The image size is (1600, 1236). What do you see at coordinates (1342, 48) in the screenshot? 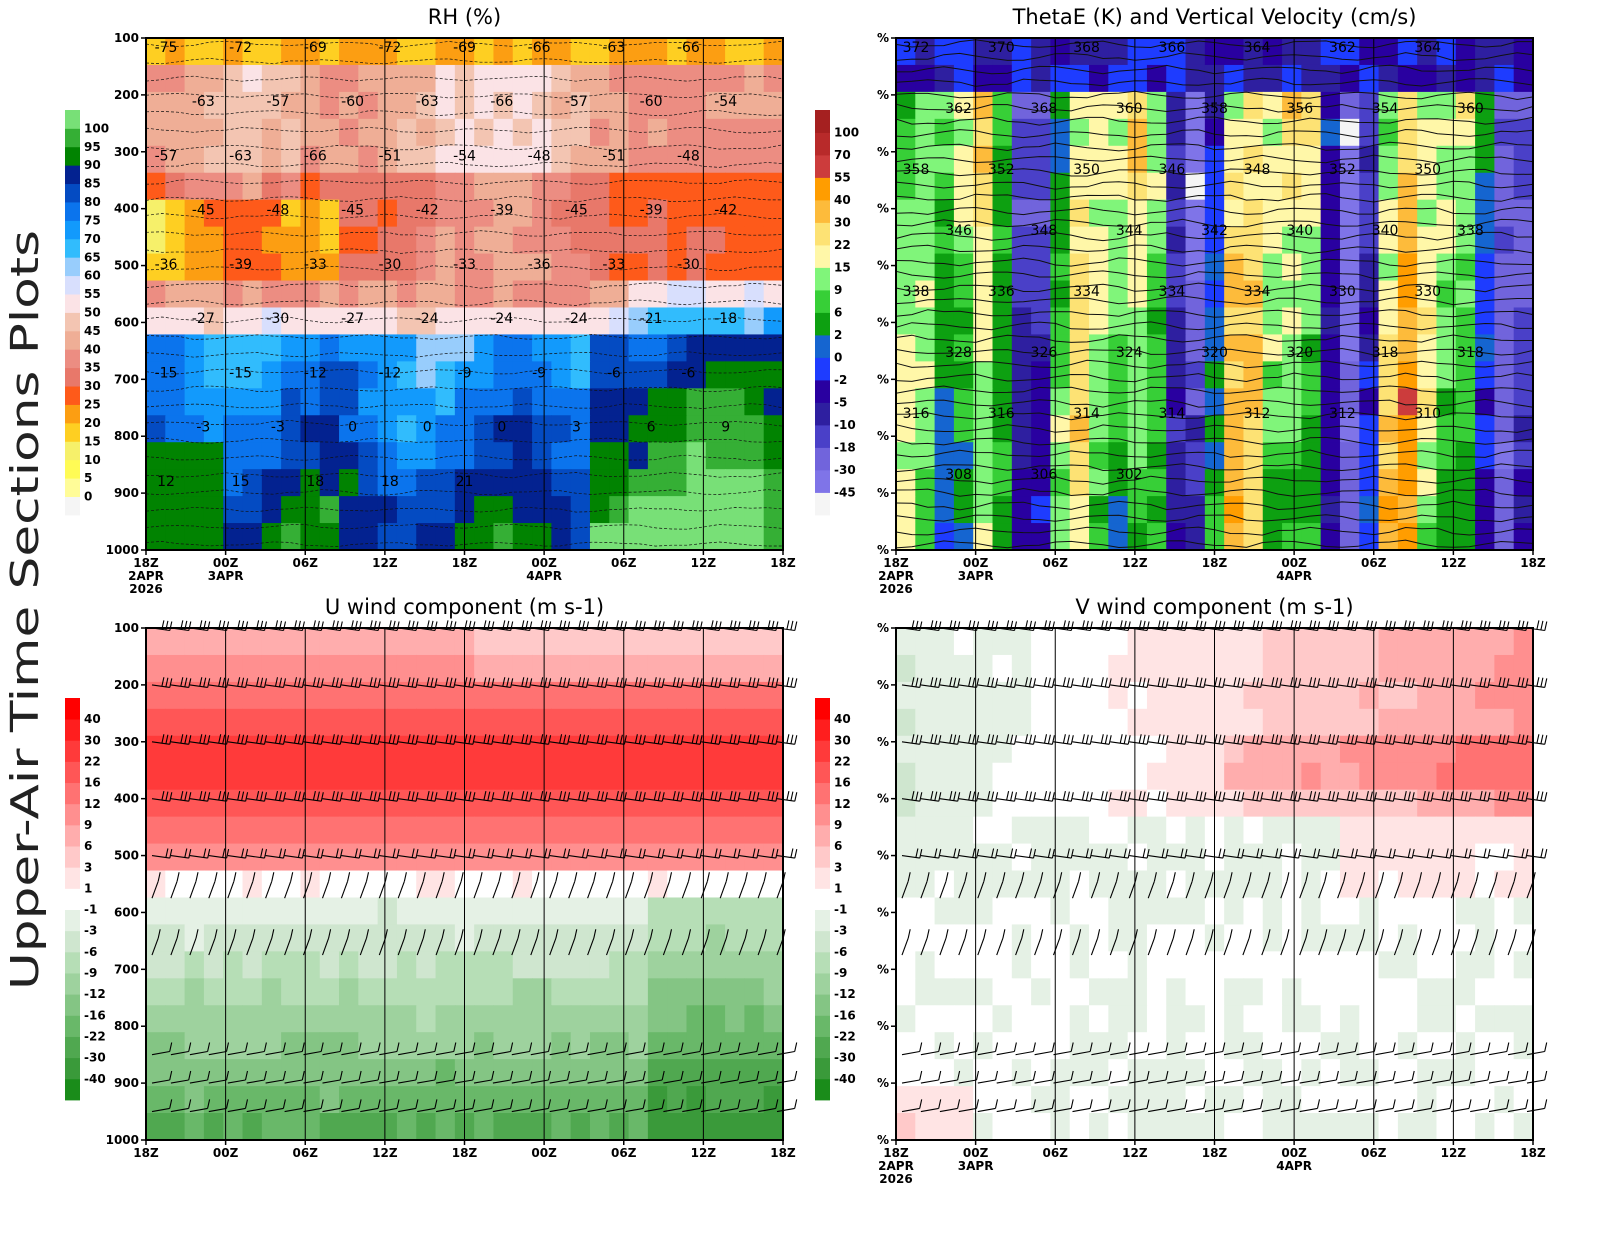
I see `contour-label: 362` at bounding box center [1342, 48].